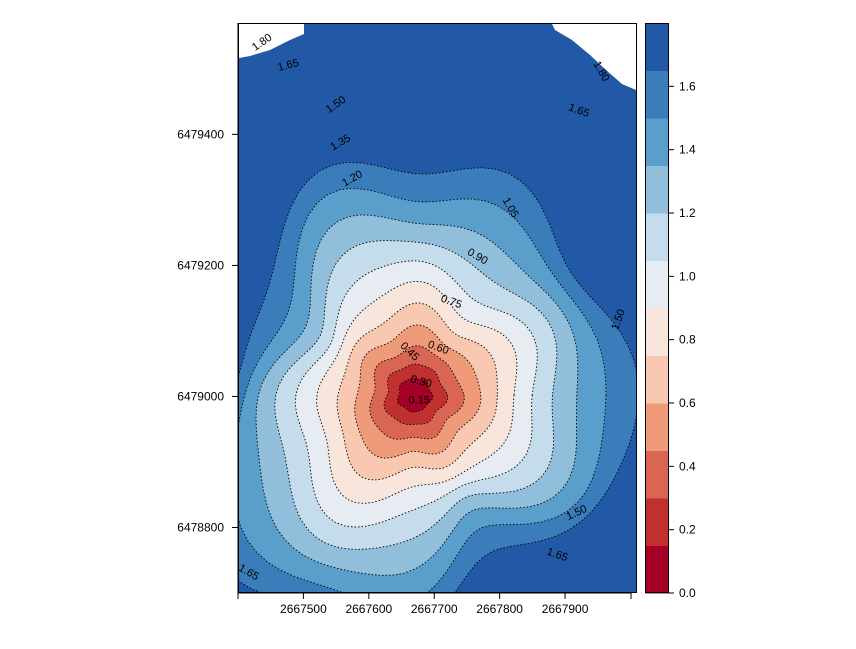  I want to click on y-tick-label: 6479000, so click(200, 396).